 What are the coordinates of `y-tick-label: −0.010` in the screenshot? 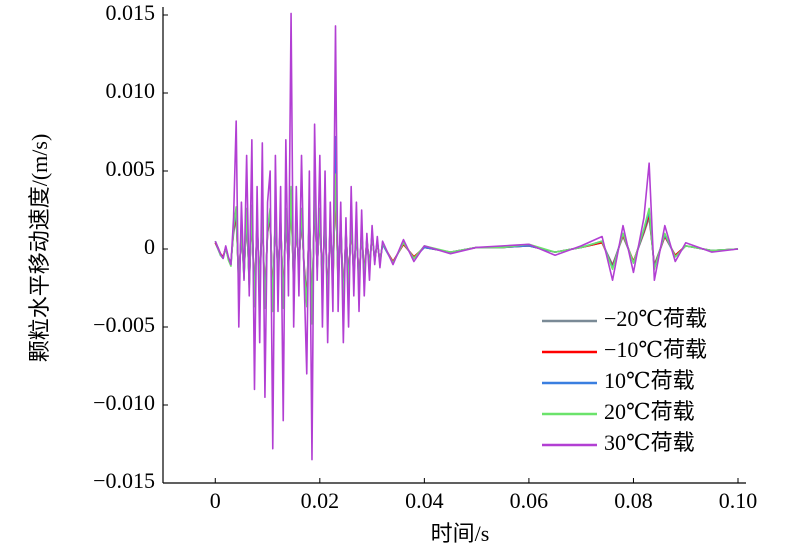 It's located at (124, 402).